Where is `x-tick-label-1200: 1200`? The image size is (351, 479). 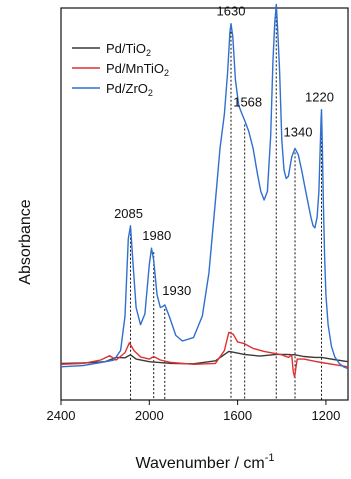
x-tick-label-1200: 1200 is located at coordinates (325, 415).